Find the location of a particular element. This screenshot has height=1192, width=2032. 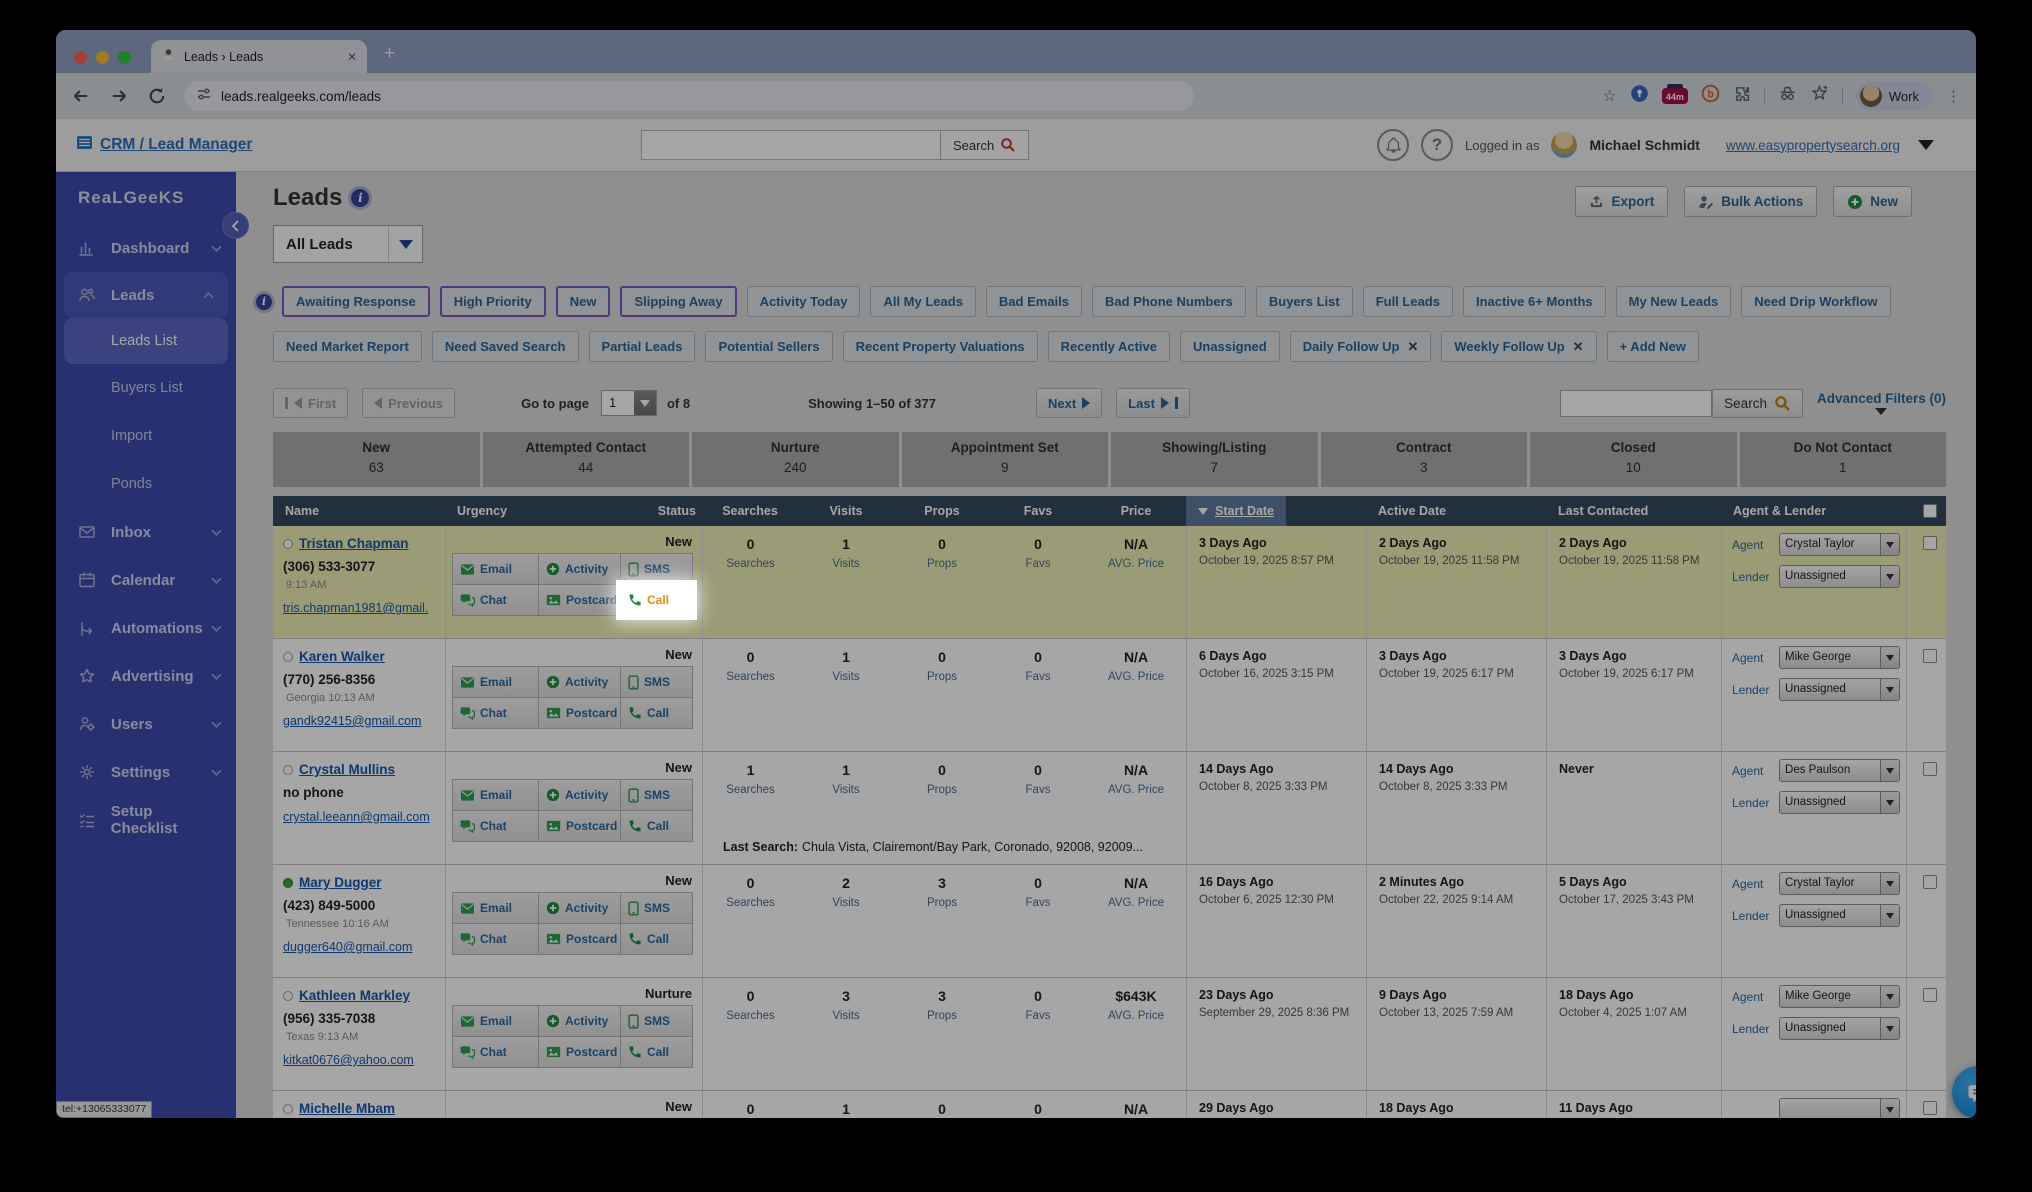

sidebar-item-dashboard: Dashboard is located at coordinates (146, 248).